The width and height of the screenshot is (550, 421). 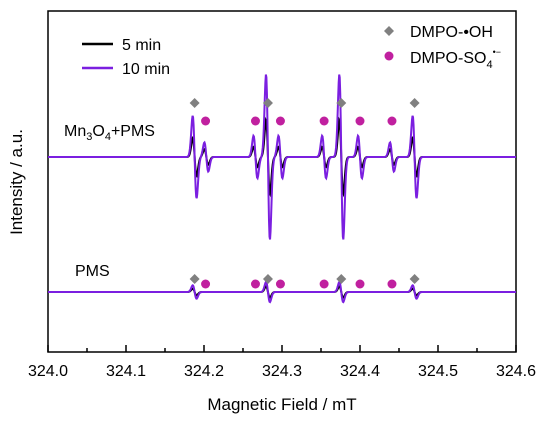 What do you see at coordinates (109, 133) in the screenshot?
I see `panel-label-mn3o4-pms: Mn3O4+PMS` at bounding box center [109, 133].